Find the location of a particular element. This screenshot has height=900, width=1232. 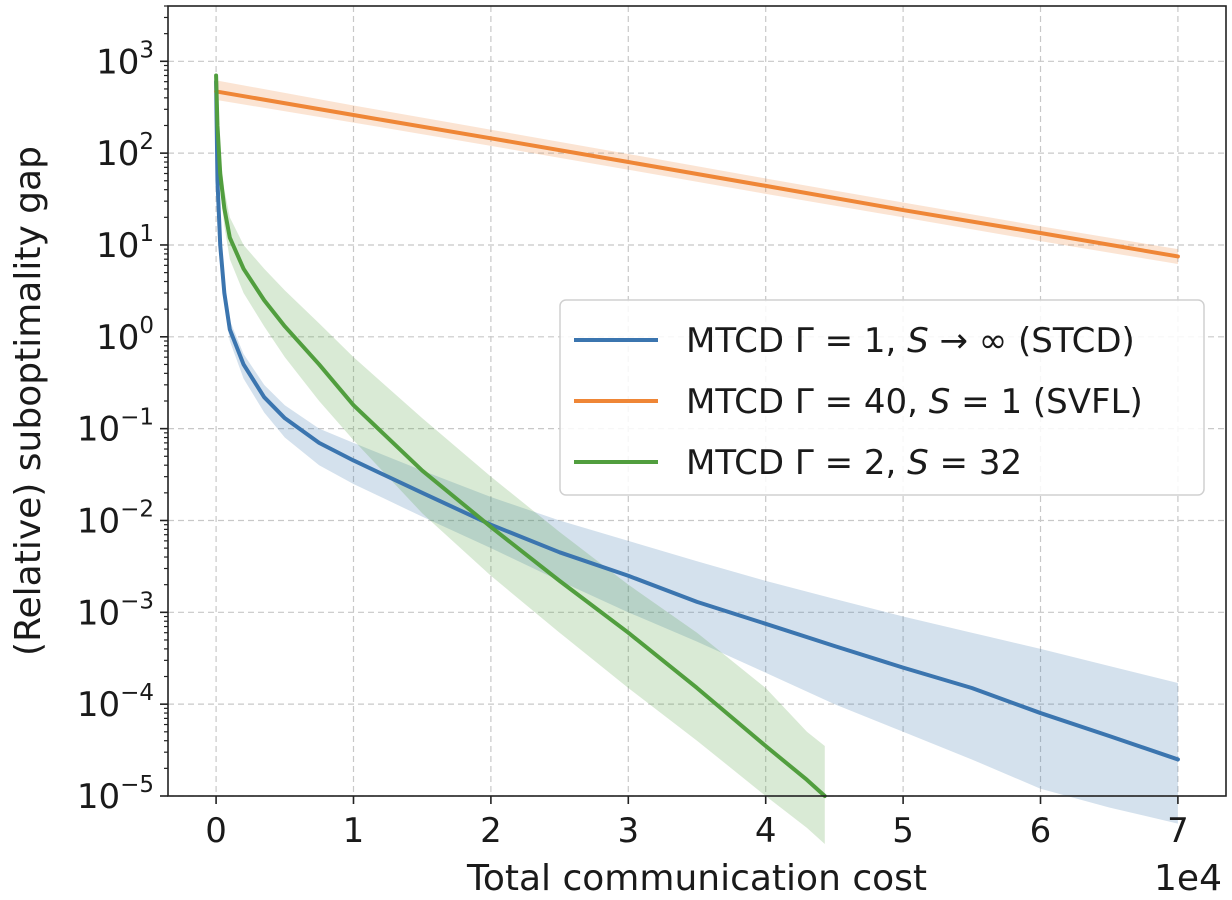

x-axis-scale-label: 1e4 is located at coordinates (1188, 878).